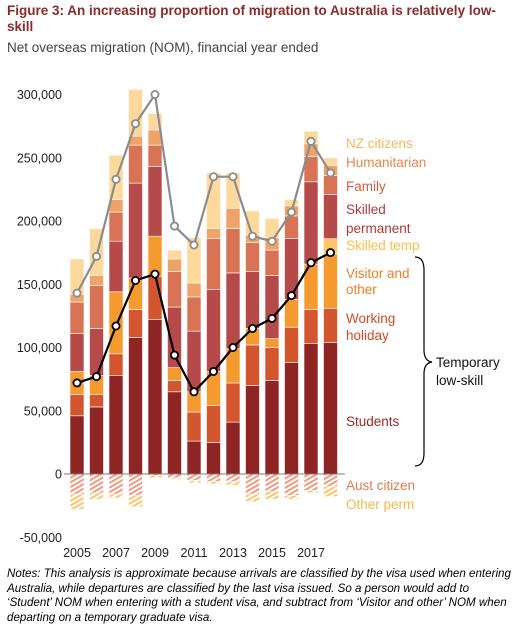 Image resolution: width=515 pixels, height=638 pixels. I want to click on bar-family-2014, so click(252, 257).